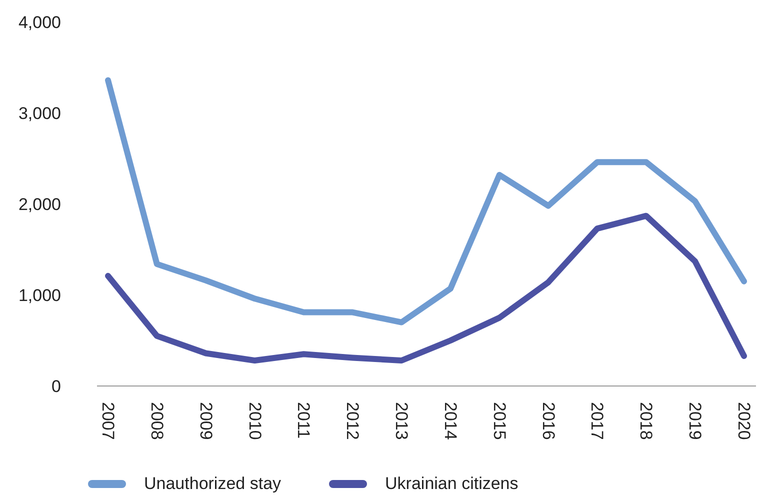 The width and height of the screenshot is (774, 502). What do you see at coordinates (39, 204) in the screenshot?
I see `y-tick-label: 2,000` at bounding box center [39, 204].